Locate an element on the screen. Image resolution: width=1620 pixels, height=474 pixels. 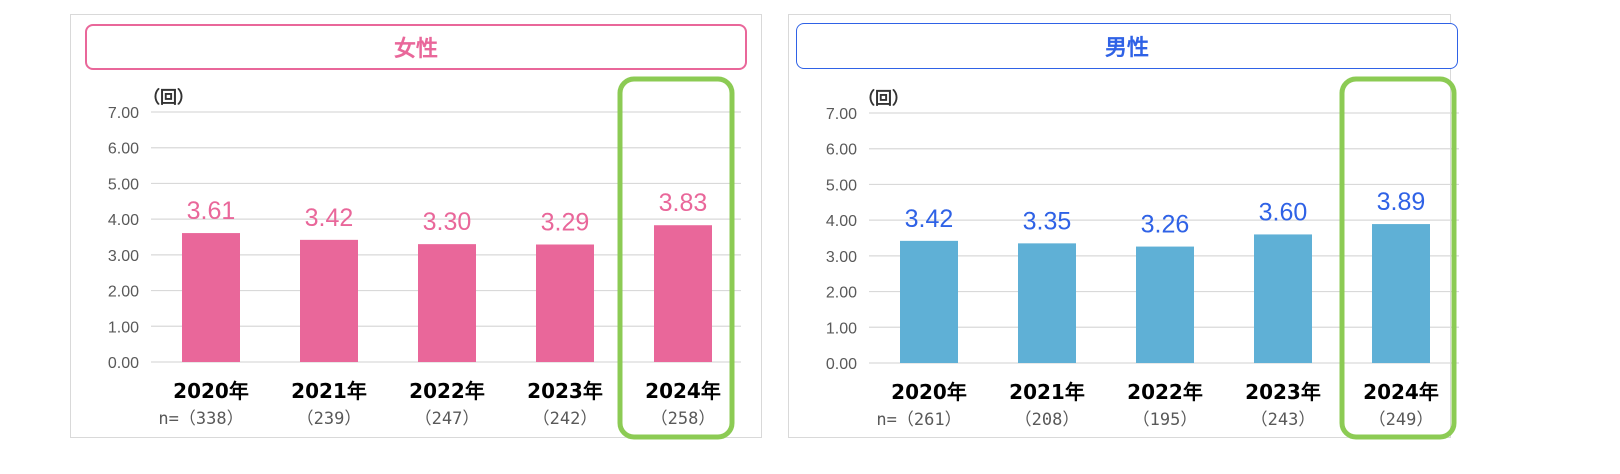
male-category-label: 2023年 is located at coordinates (1283, 392).